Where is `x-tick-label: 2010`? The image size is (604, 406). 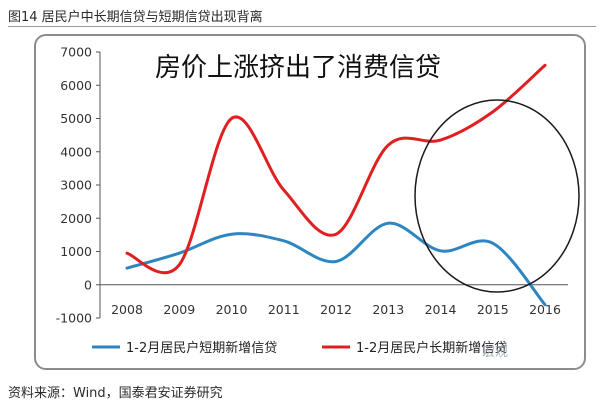
x-tick-label: 2010 is located at coordinates (232, 309).